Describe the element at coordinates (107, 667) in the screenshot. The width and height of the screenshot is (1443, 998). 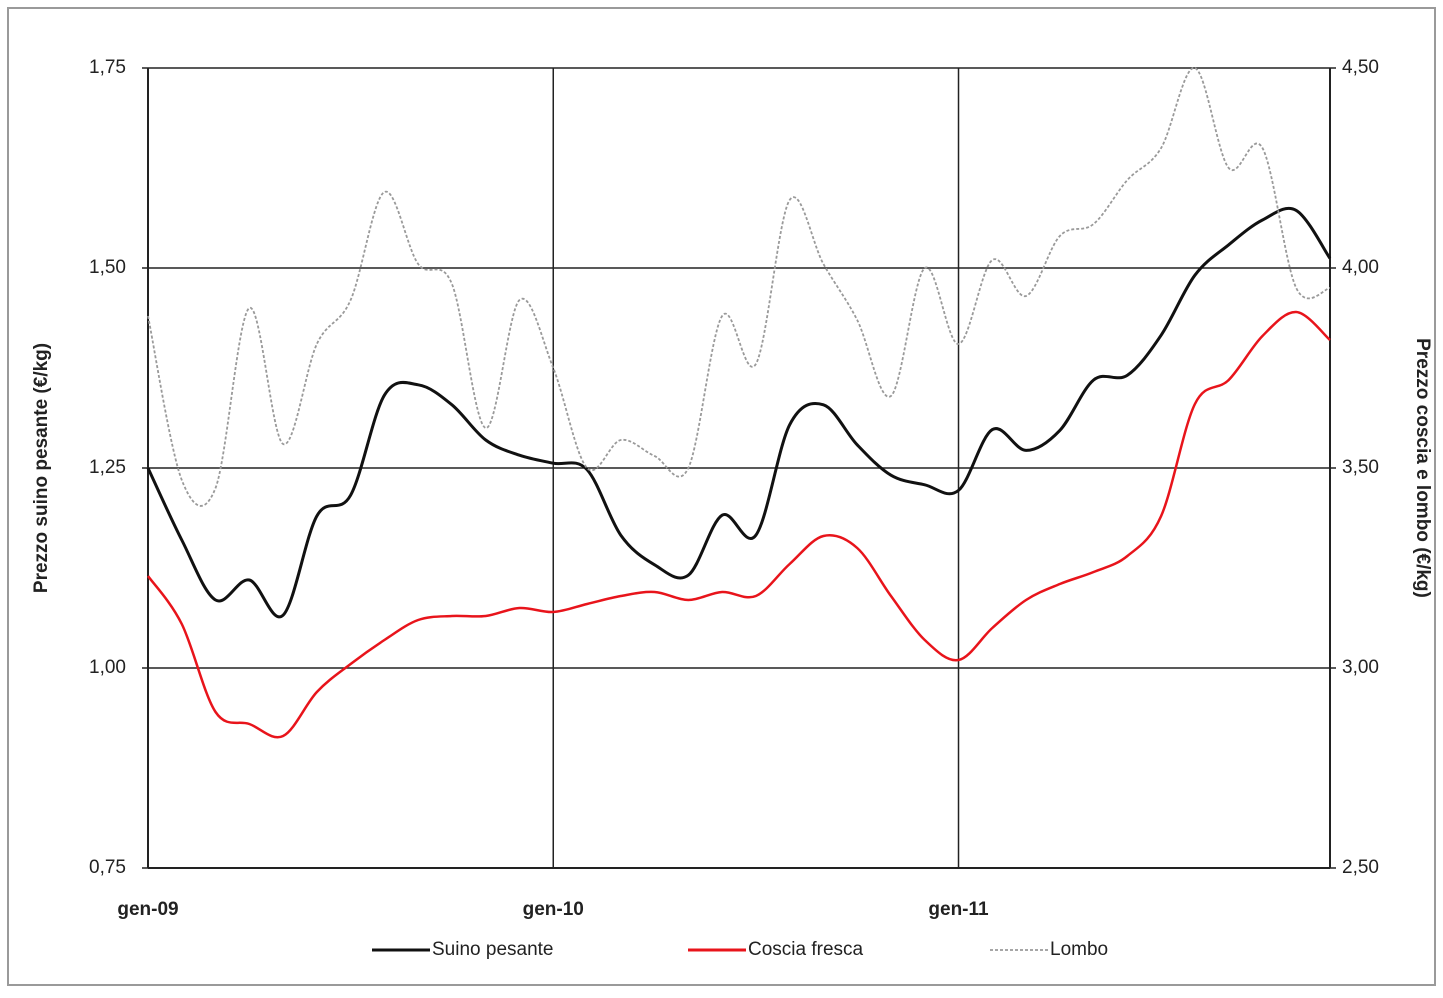
I see `y-tick-label: 1,00` at that location.